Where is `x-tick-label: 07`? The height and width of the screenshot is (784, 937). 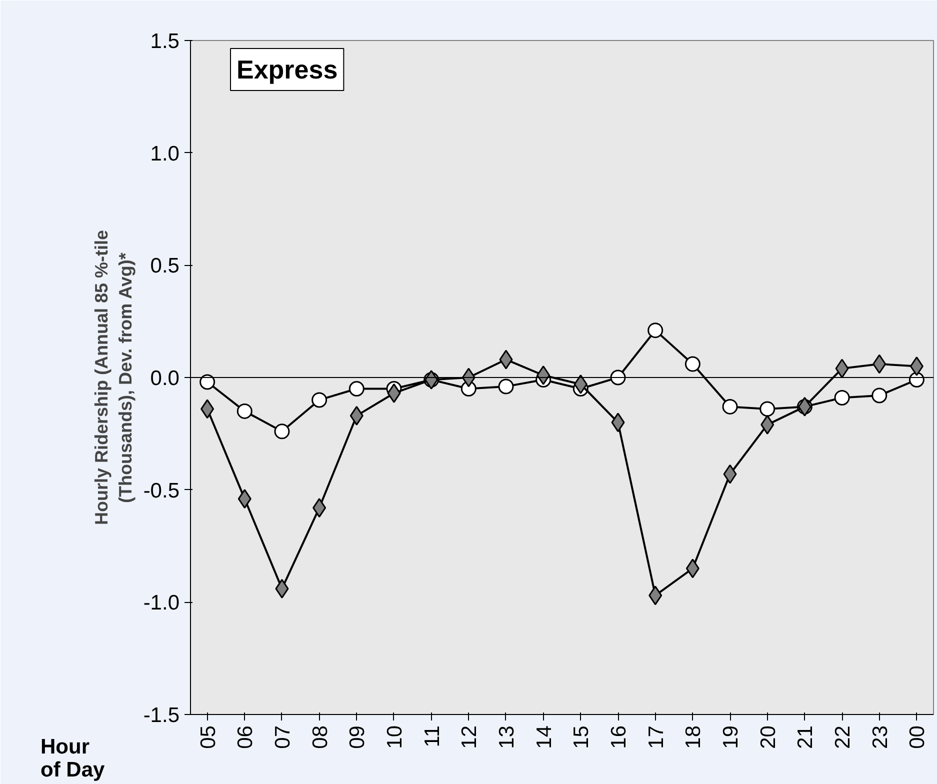 x-tick-label: 07 is located at coordinates (282, 737).